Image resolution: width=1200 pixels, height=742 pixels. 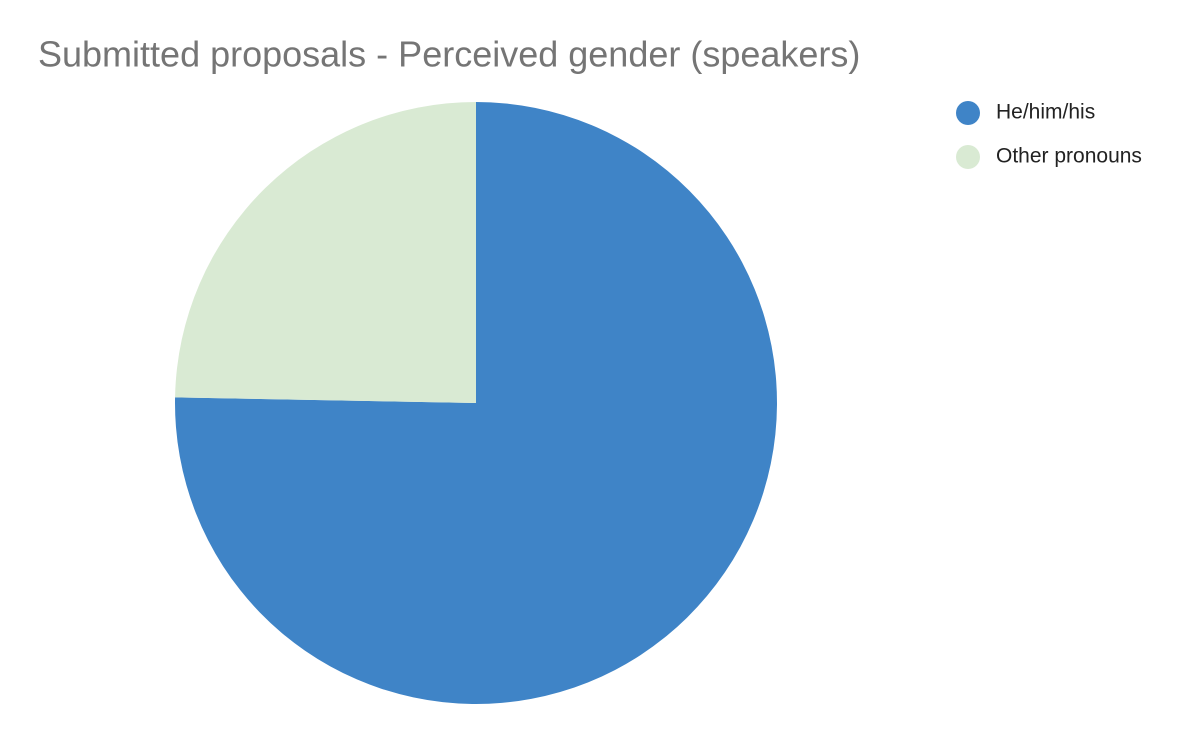 What do you see at coordinates (1045, 112) in the screenshot?
I see `legend-label: He/him/his` at bounding box center [1045, 112].